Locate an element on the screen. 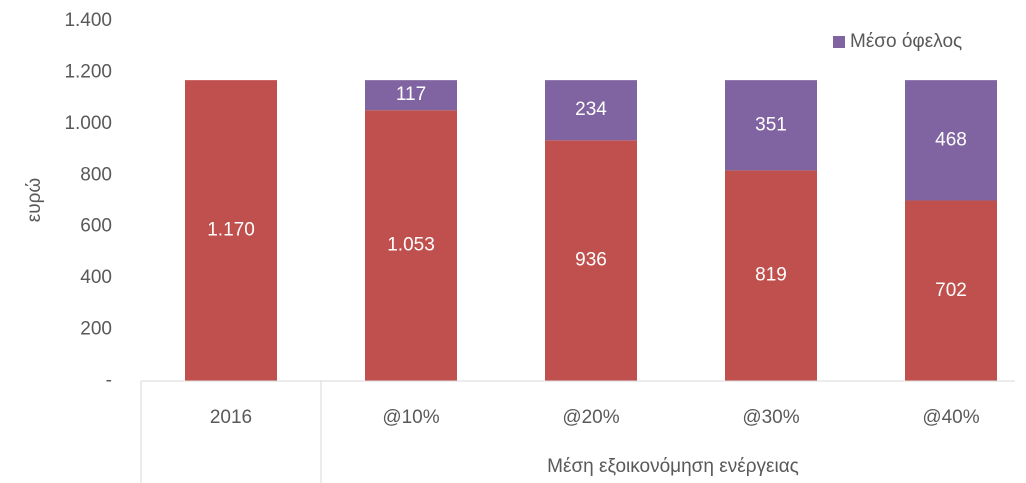  data-label: 234 is located at coordinates (591, 109).